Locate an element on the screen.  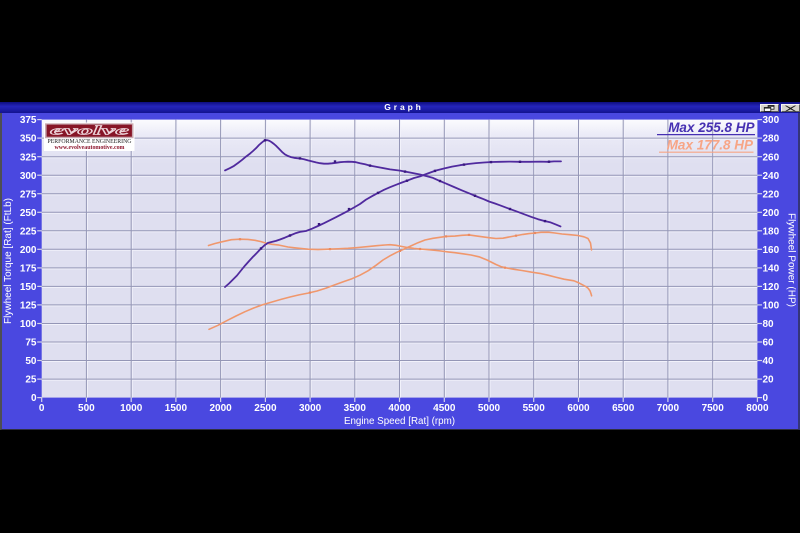
svg-text: 4000 is located at coordinates (399, 408).